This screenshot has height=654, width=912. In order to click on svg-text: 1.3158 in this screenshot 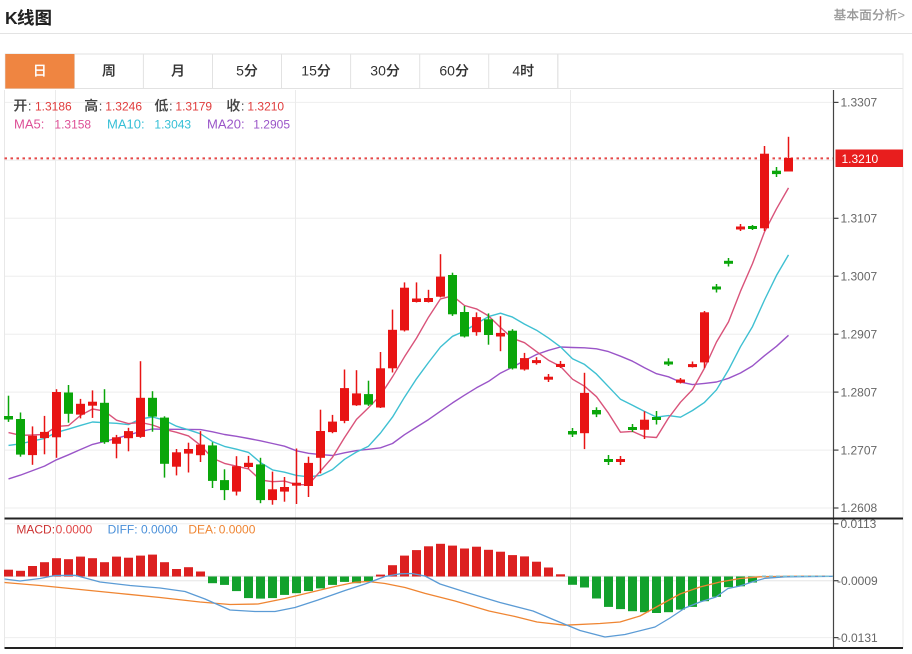, I will do `click(72, 125)`.